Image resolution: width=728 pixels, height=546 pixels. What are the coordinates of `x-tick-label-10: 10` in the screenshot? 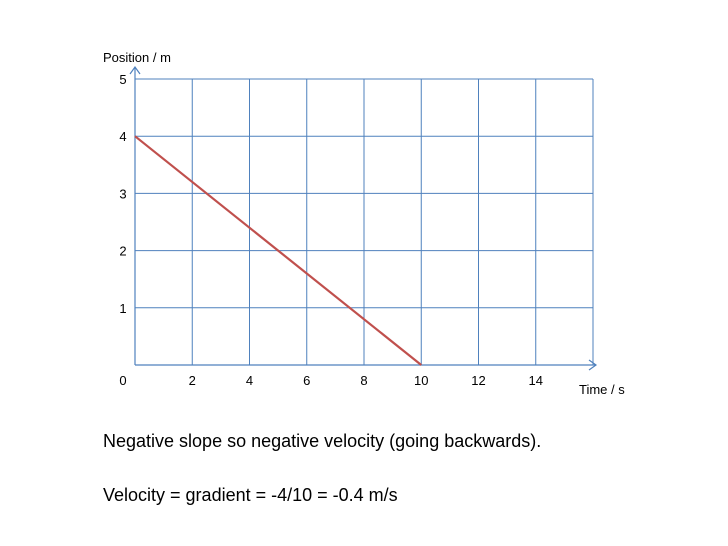 It's located at (421, 380).